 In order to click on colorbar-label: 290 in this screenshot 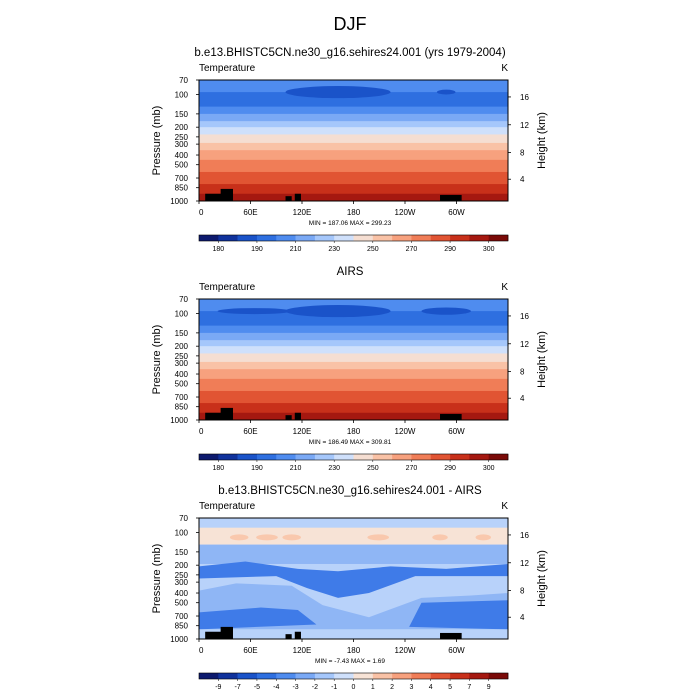, I will do `click(450, 468)`.